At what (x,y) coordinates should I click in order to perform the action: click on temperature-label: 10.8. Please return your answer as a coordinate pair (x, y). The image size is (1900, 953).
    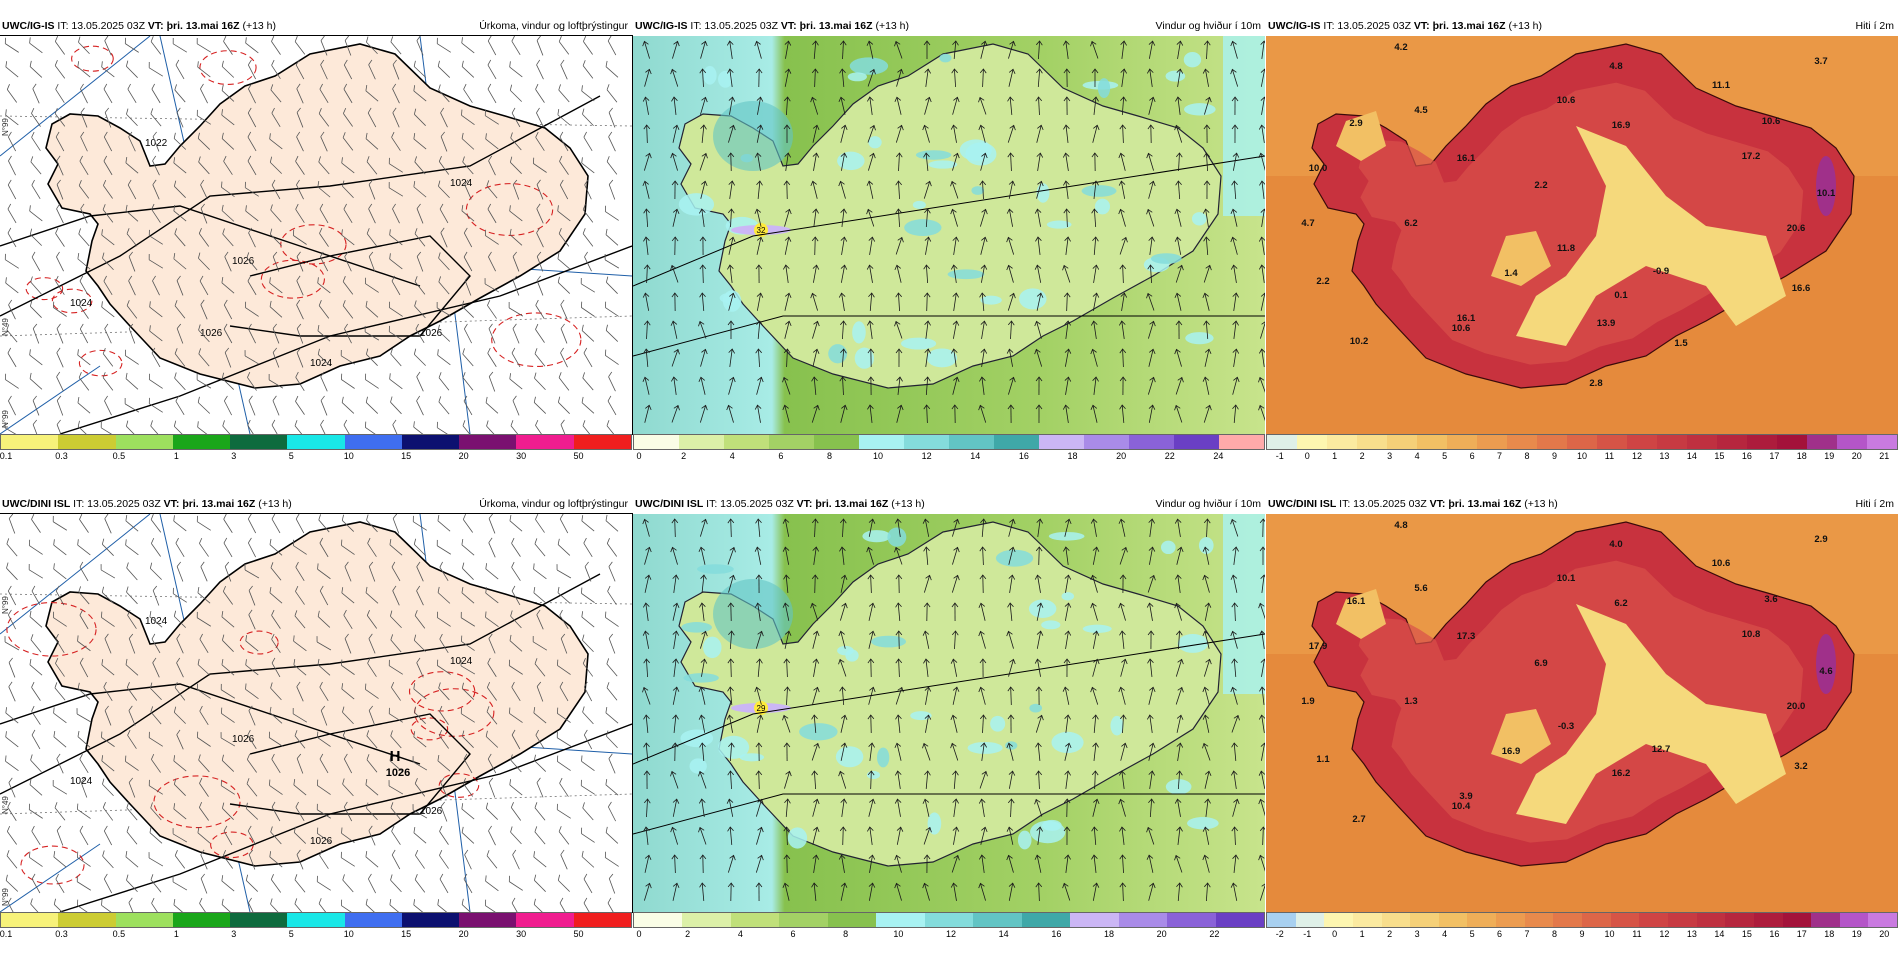
    Looking at the image, I should click on (1751, 634).